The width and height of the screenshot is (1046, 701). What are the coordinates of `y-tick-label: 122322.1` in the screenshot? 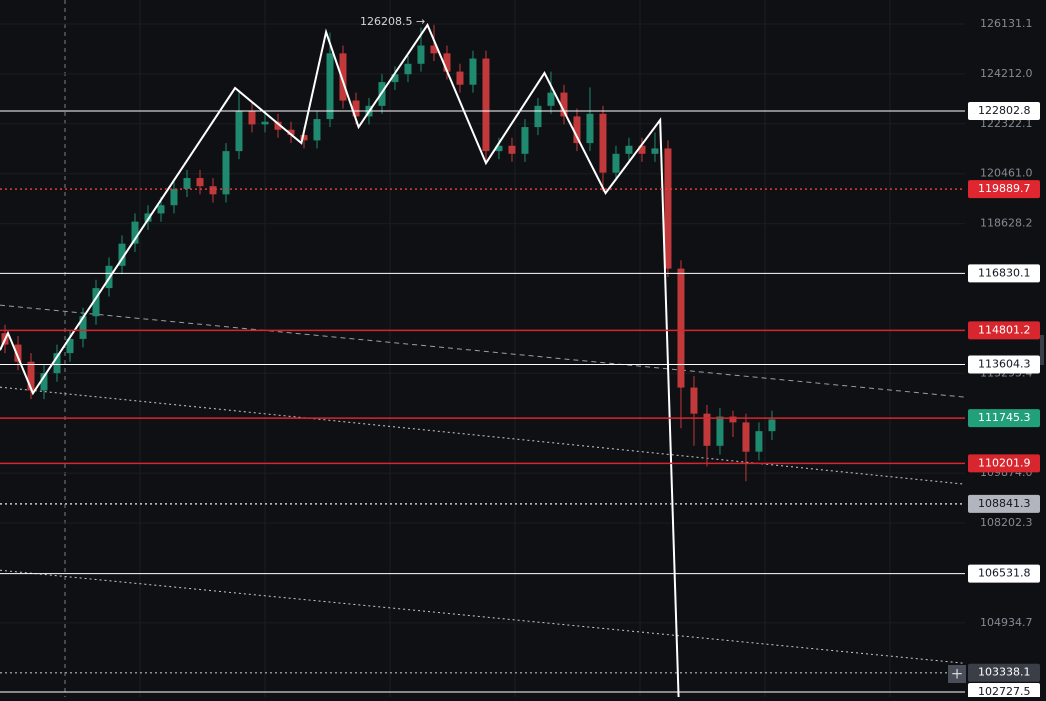 It's located at (1006, 123).